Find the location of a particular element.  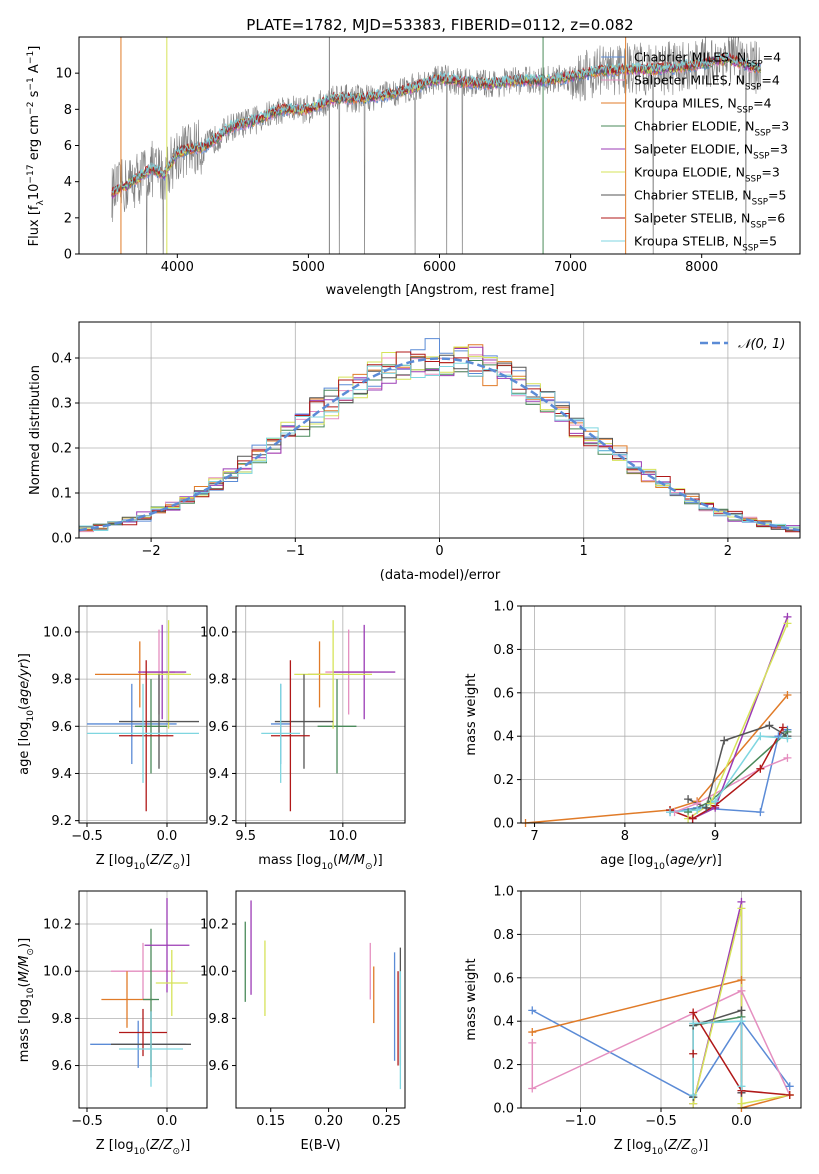

legend-label: 𝒩(0, 1) is located at coordinates (761, 344).